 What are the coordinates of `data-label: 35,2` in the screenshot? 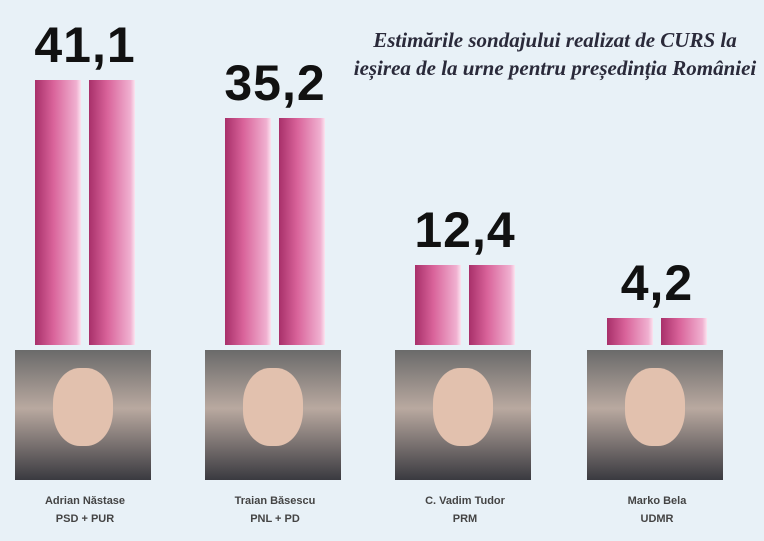 It's located at (275, 82).